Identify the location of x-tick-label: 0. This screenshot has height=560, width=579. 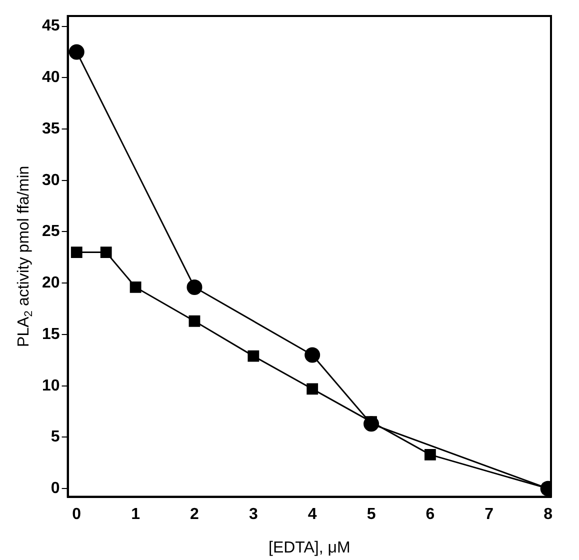
(77, 514).